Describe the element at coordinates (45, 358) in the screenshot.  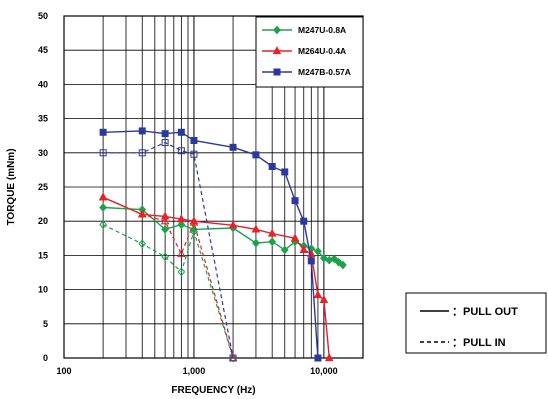
I see `y-tick-label: 0` at that location.